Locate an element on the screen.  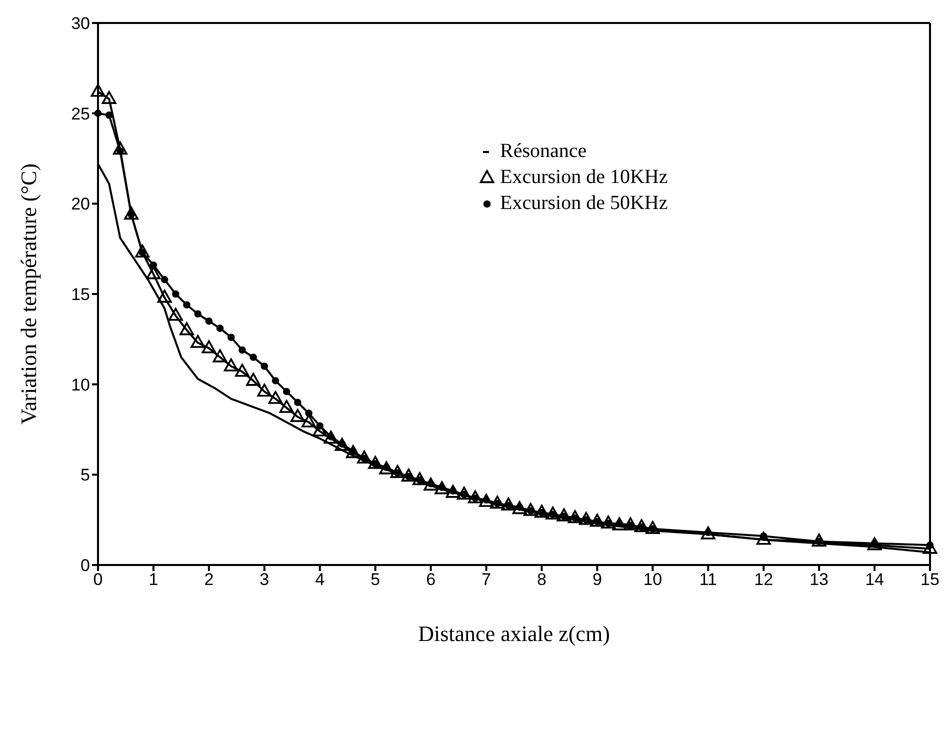
x-tick-label: 13 is located at coordinates (819, 580).